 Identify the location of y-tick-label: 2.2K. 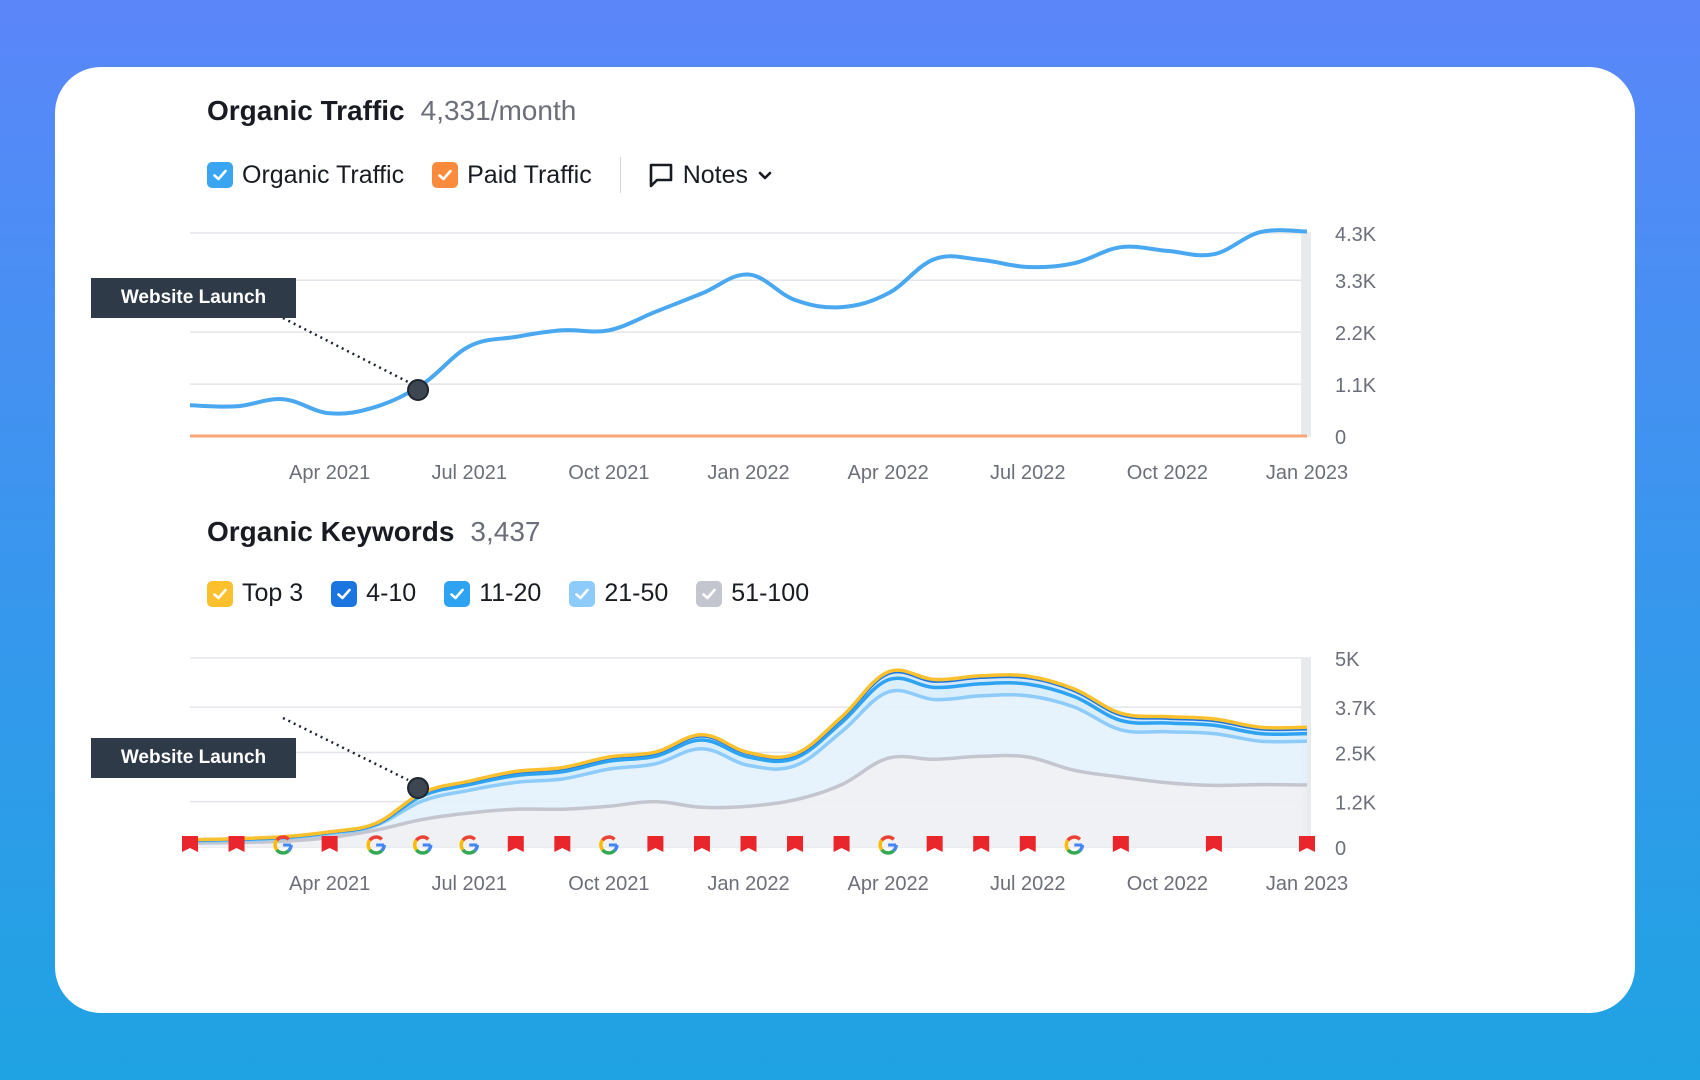
(1356, 334).